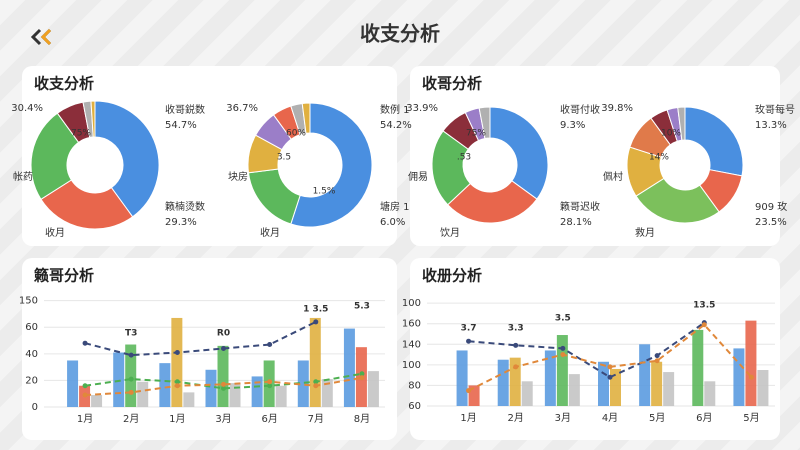 This screenshot has height=450, width=800. I want to click on annotation: 6.0%, so click(392, 222).